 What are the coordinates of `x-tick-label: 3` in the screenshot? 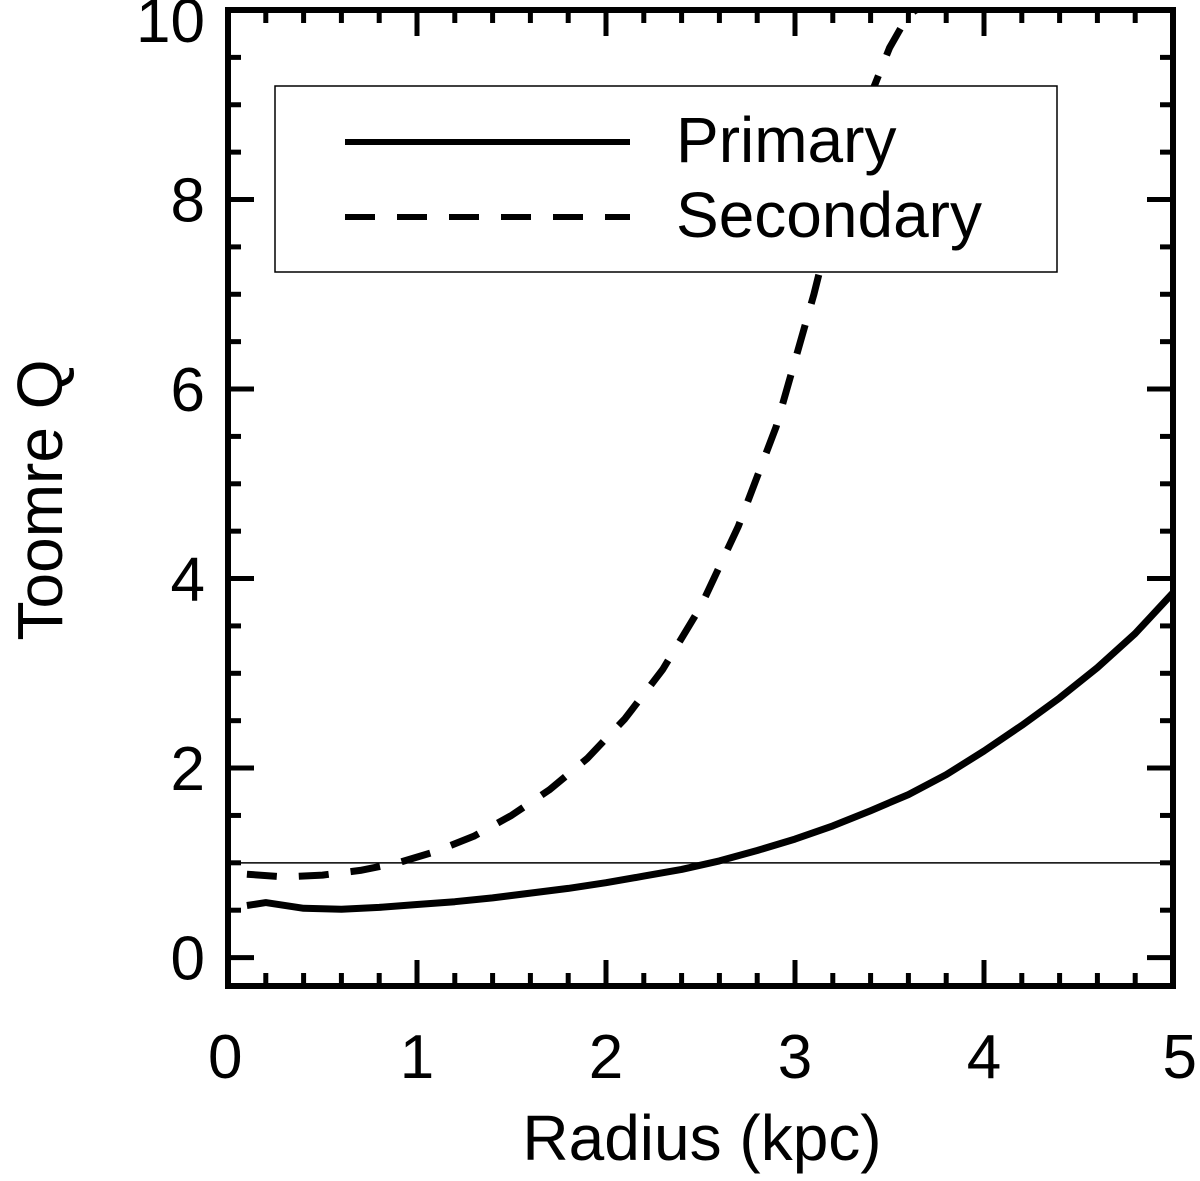 It's located at (795, 1057).